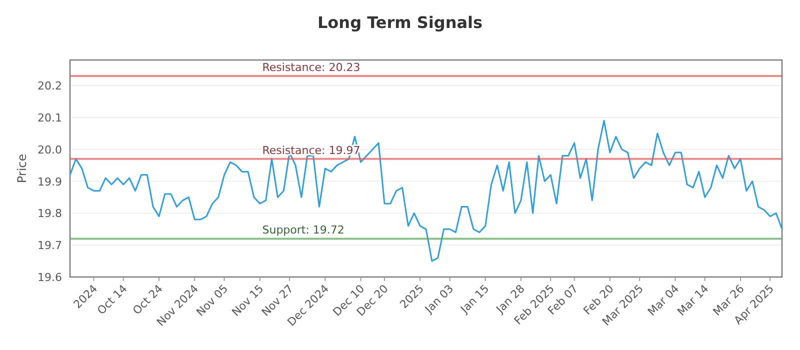 This screenshot has width=800, height=350. What do you see at coordinates (50, 213) in the screenshot?
I see `y-tick-label: 19.8` at bounding box center [50, 213].